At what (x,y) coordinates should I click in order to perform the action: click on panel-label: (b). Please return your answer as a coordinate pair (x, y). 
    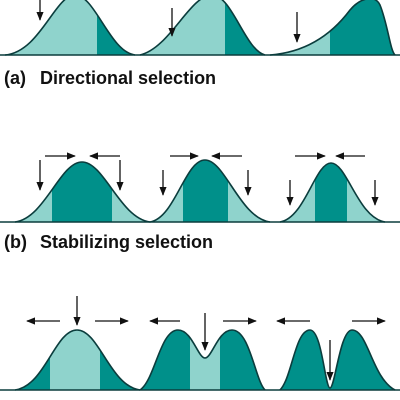
    Looking at the image, I should click on (15, 242).